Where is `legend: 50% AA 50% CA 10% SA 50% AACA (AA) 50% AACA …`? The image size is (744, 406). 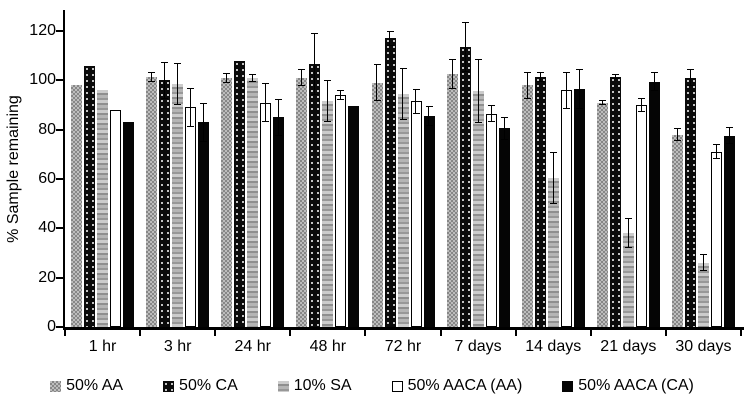 legend: 50% AA 50% CA 10% SA 50% AACA (AA) 50% AACA … is located at coordinates (372, 386).